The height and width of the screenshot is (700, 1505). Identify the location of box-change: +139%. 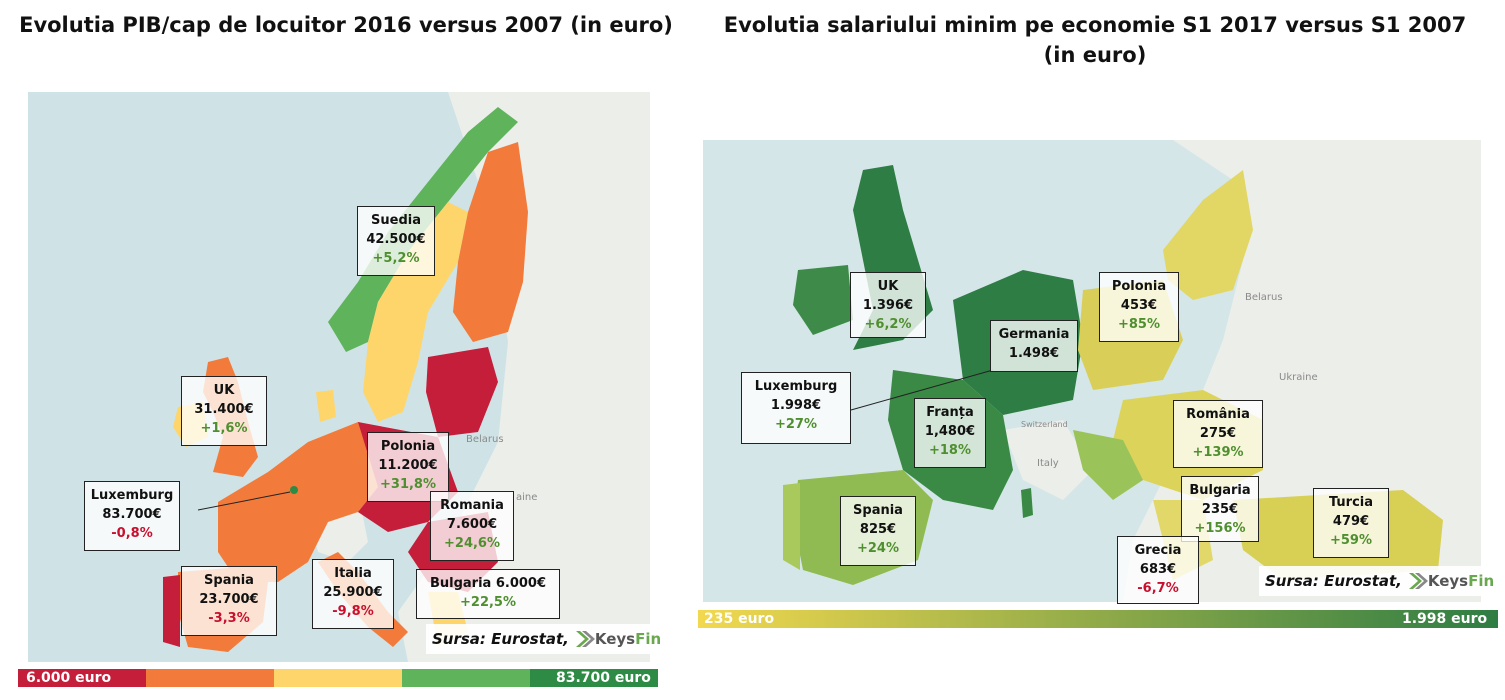
(1218, 452).